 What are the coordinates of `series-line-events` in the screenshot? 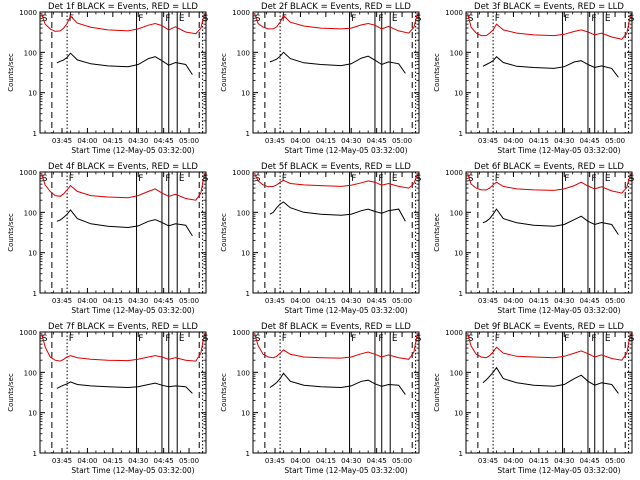 It's located at (124, 223).